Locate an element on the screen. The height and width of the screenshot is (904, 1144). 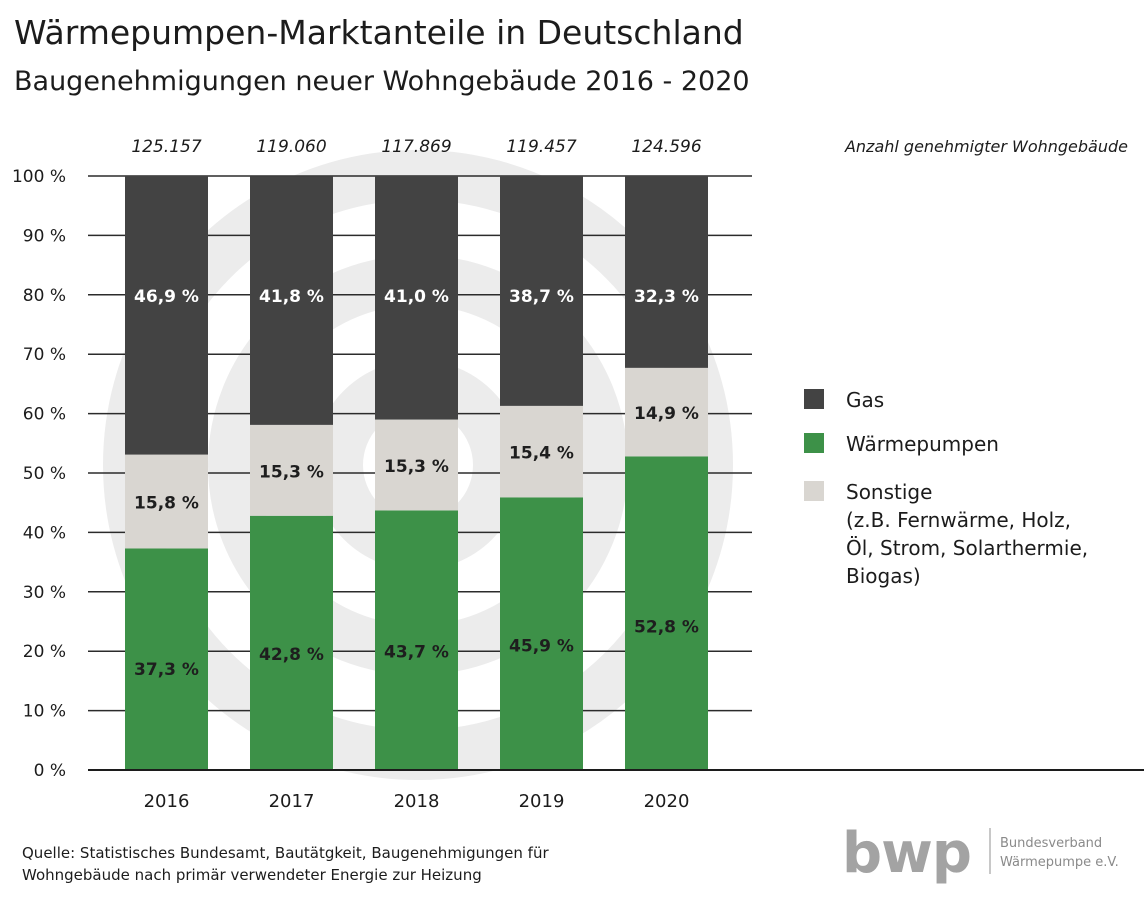
x-tick-label: 2016 is located at coordinates (167, 801).